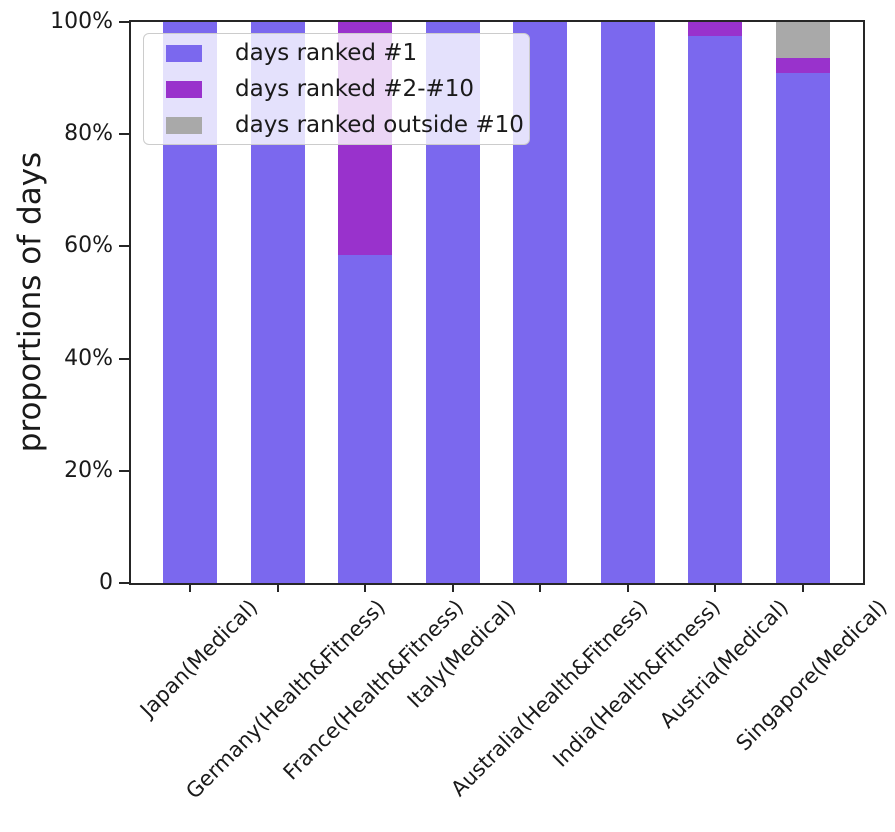 The width and height of the screenshot is (895, 832). I want to click on legend-row: days ranked #2-#10, so click(336, 89).